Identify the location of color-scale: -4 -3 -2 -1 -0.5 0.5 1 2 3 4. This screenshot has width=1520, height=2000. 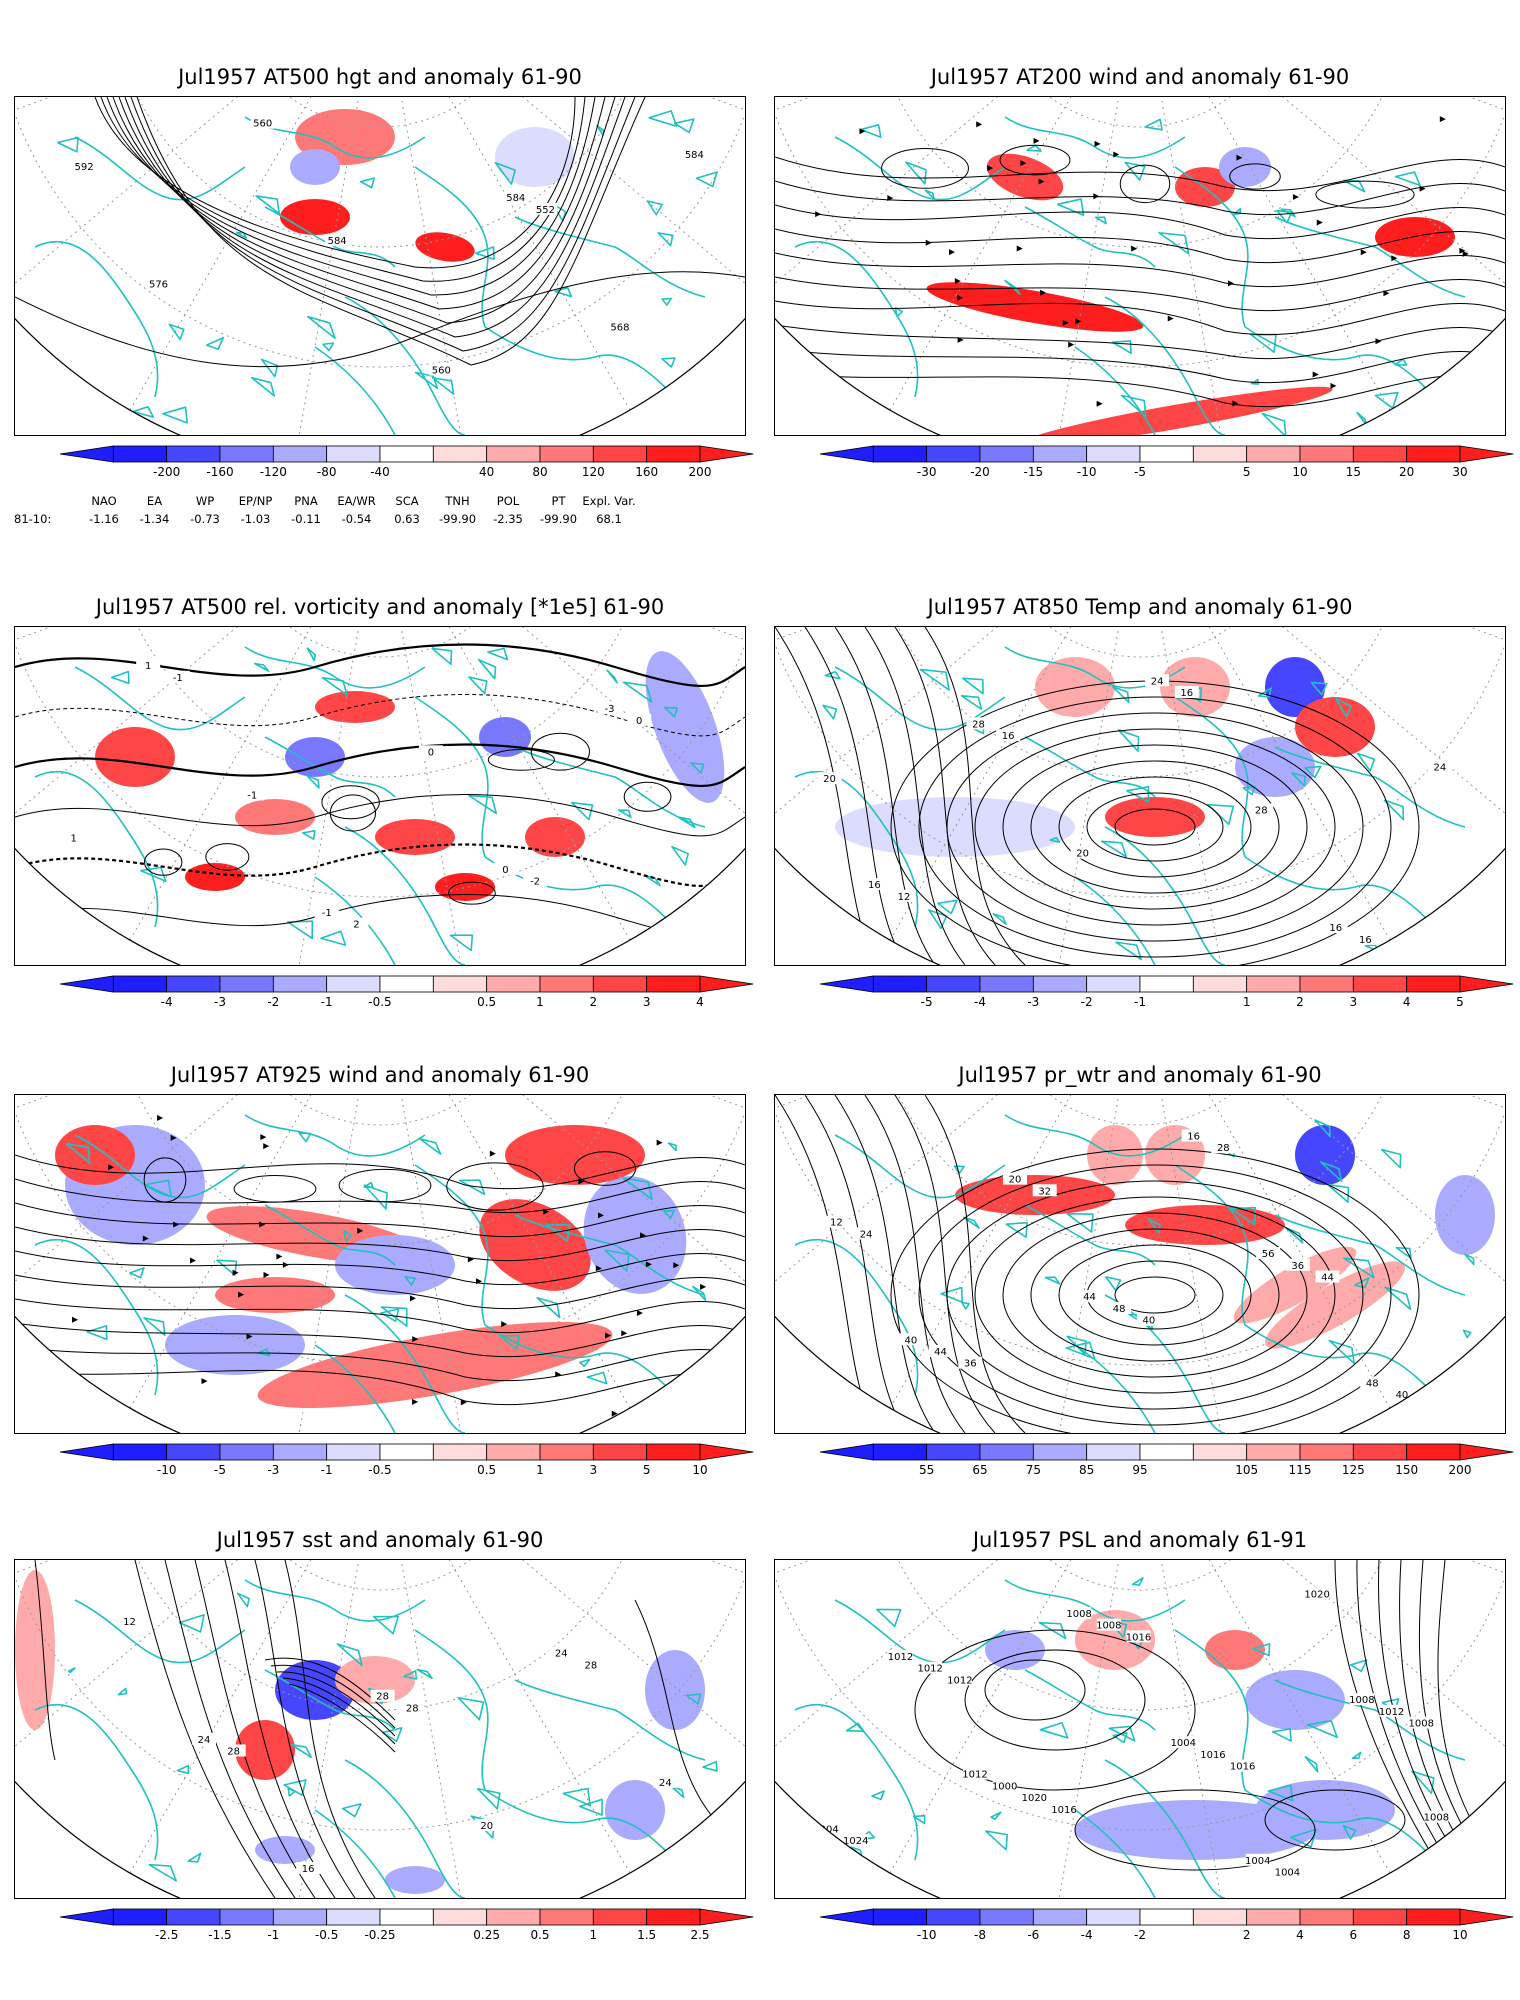
(384, 995).